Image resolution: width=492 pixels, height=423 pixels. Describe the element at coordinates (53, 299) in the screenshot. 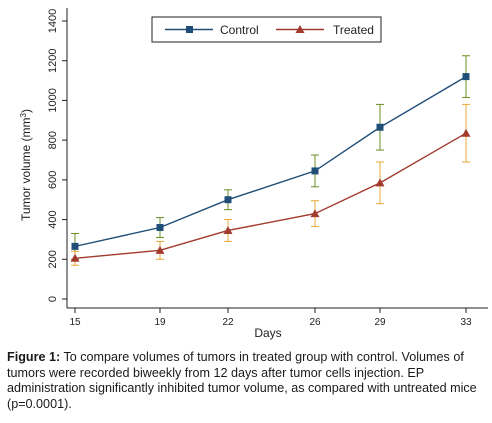

I see `y-tick-label: 0` at that location.